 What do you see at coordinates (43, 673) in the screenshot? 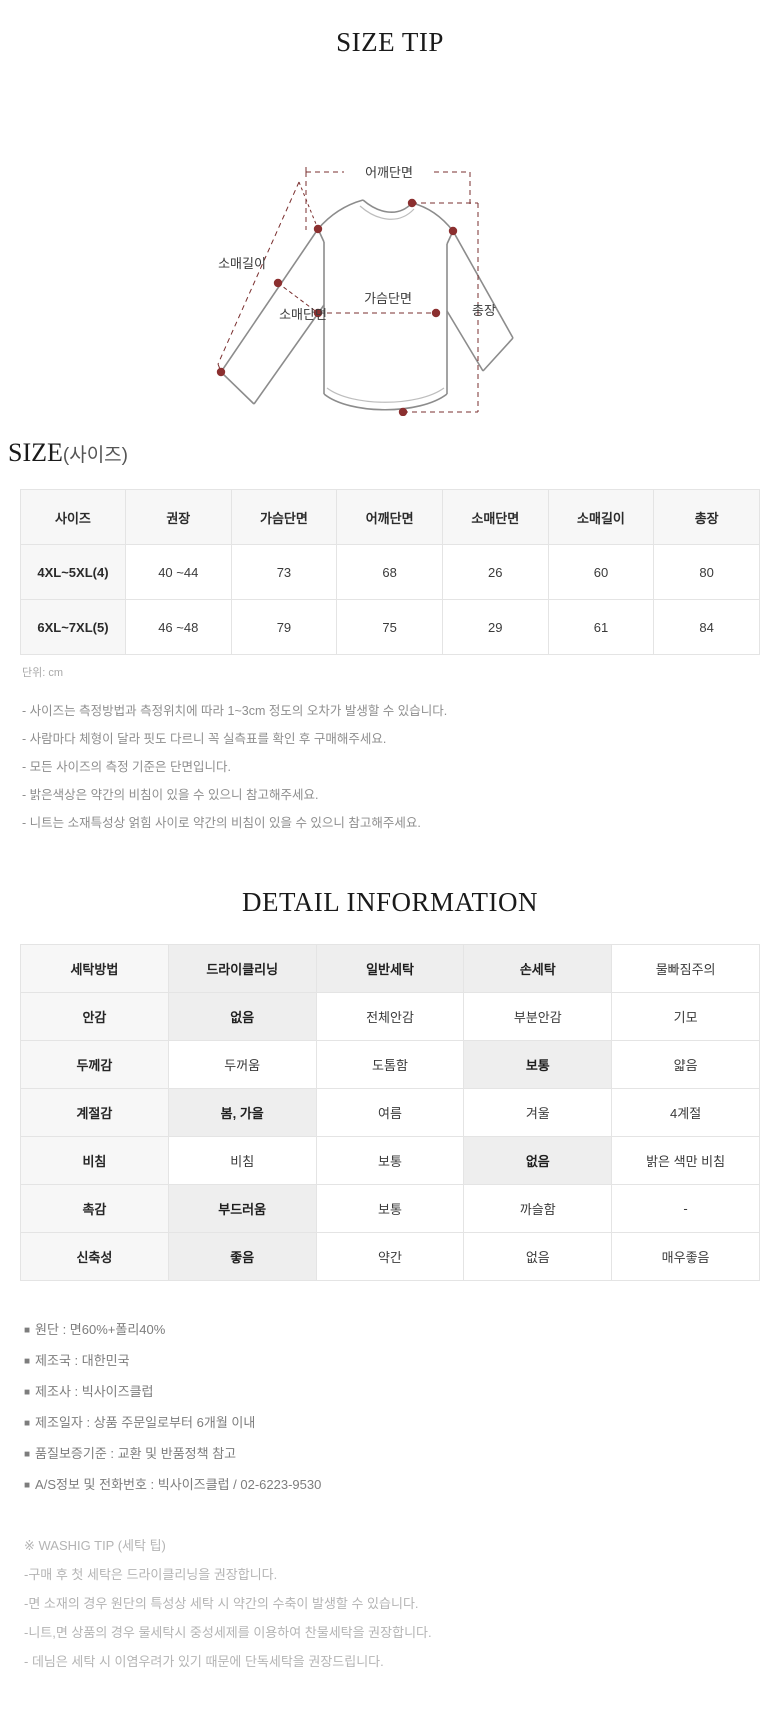
I see `unit-note: 단위: cm` at bounding box center [43, 673].